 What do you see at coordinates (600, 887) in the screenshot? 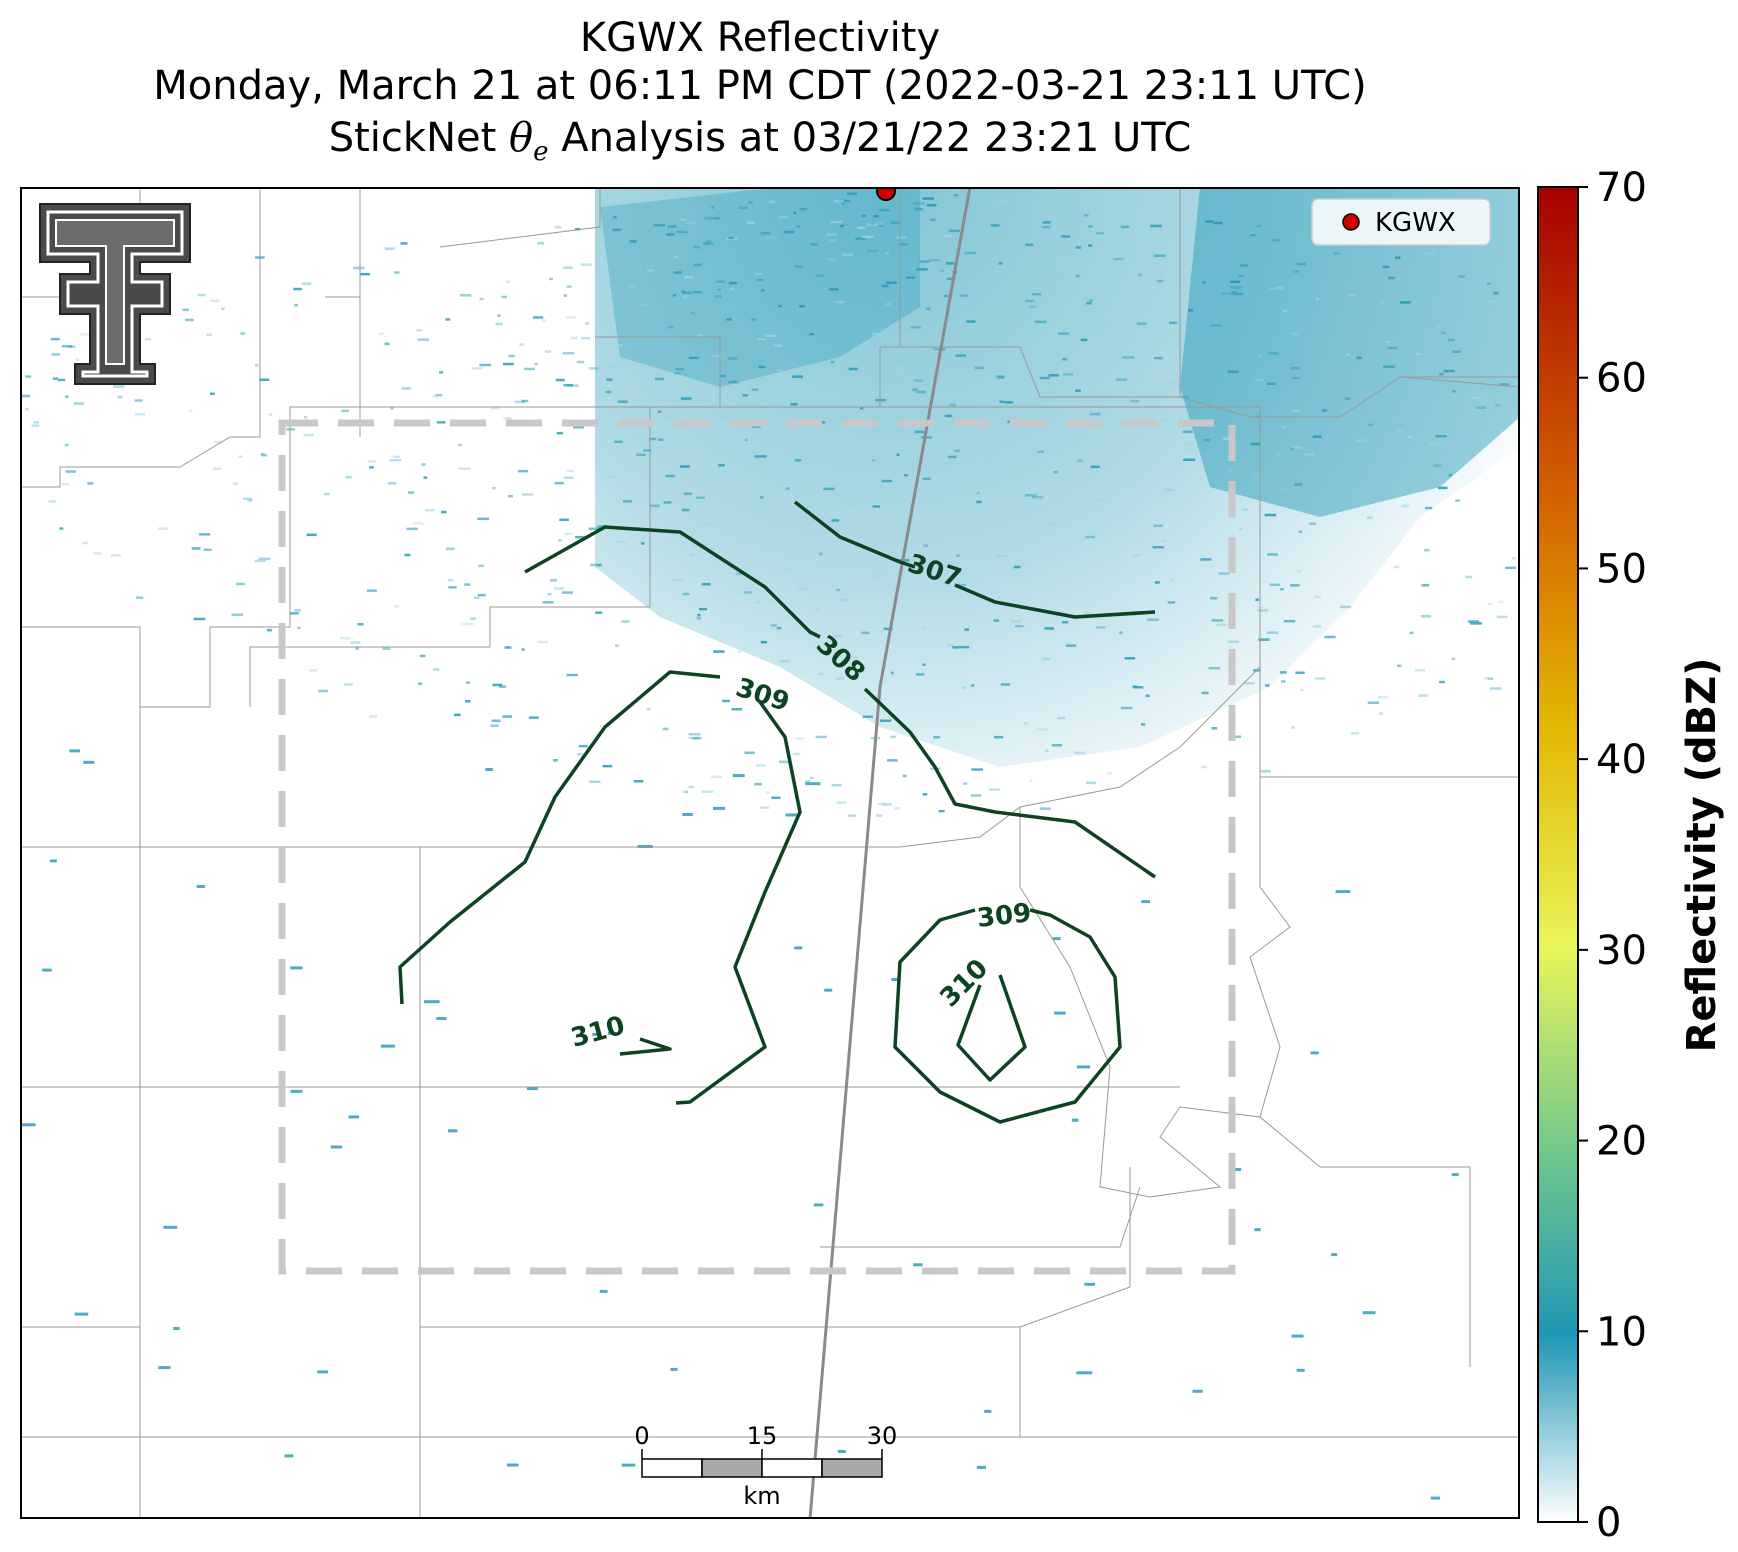
I see `contour-309-west` at bounding box center [600, 887].